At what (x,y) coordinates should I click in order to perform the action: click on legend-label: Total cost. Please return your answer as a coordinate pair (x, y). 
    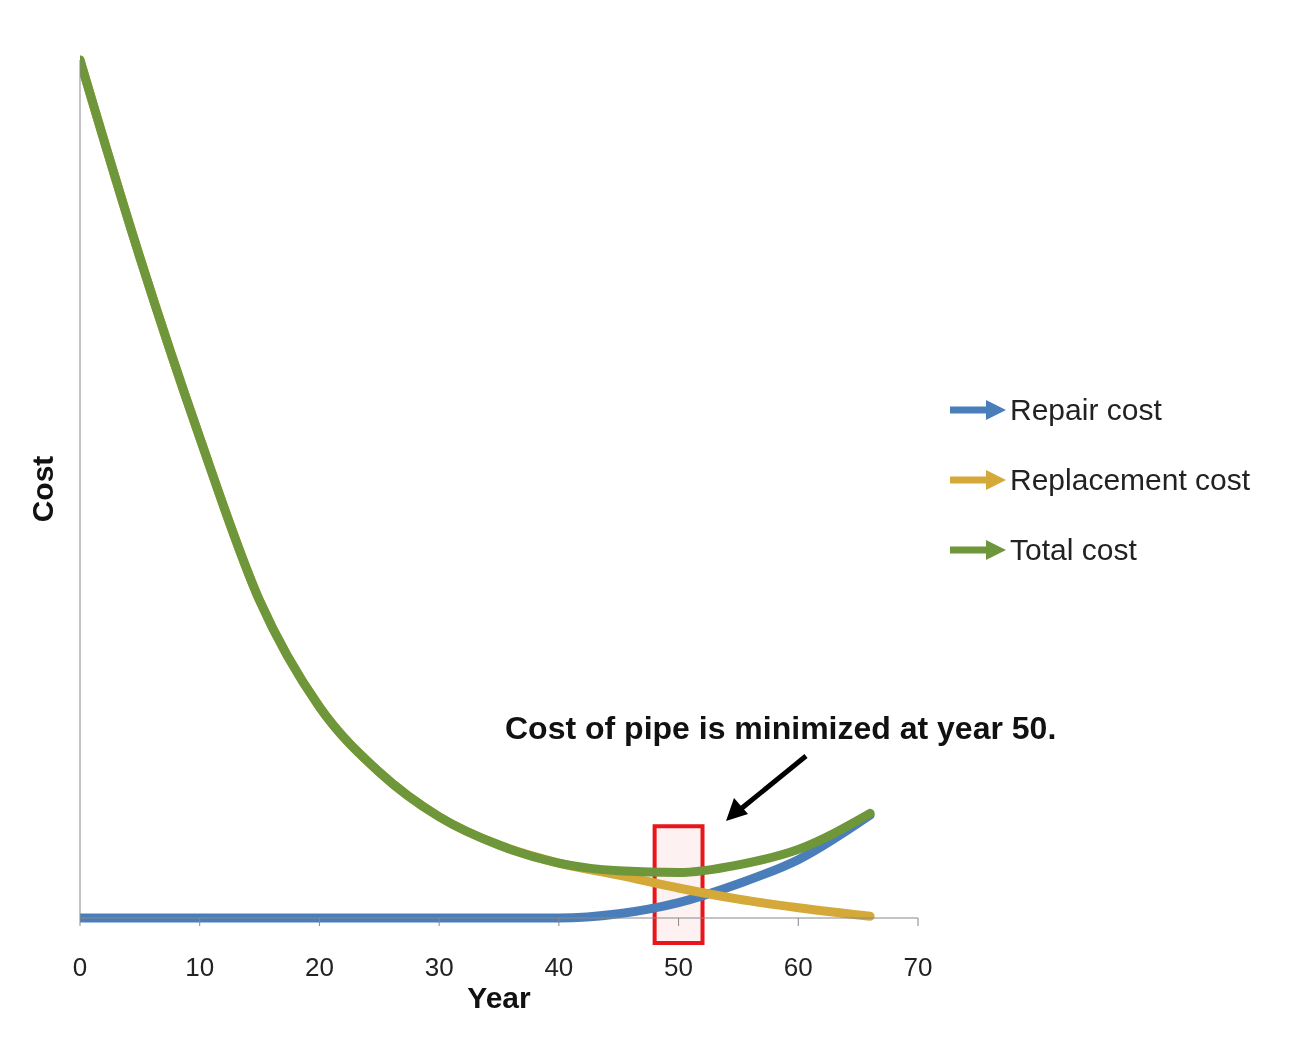
    Looking at the image, I should click on (1073, 550).